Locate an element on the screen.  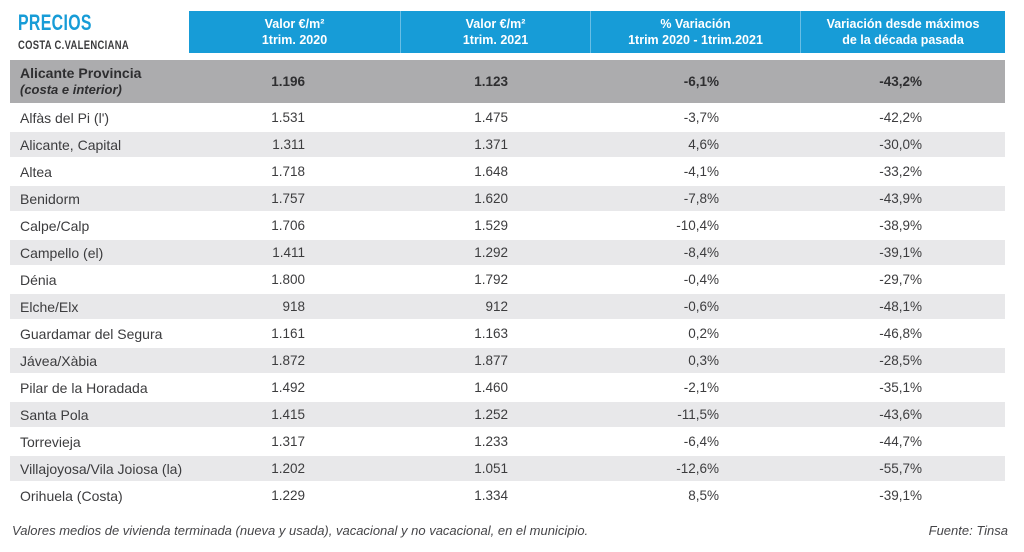
variation-pct: -6,4% is located at coordinates (701, 441).